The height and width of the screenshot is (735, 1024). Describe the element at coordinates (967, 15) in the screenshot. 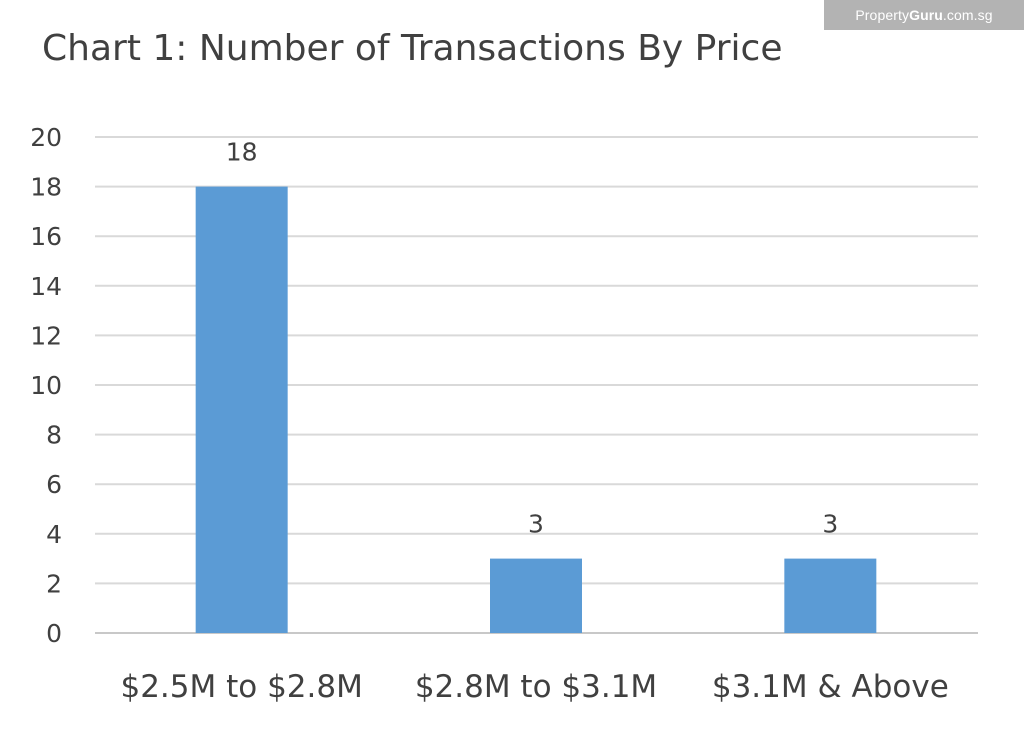

I see `watermark-suffix: .com.sg` at that location.